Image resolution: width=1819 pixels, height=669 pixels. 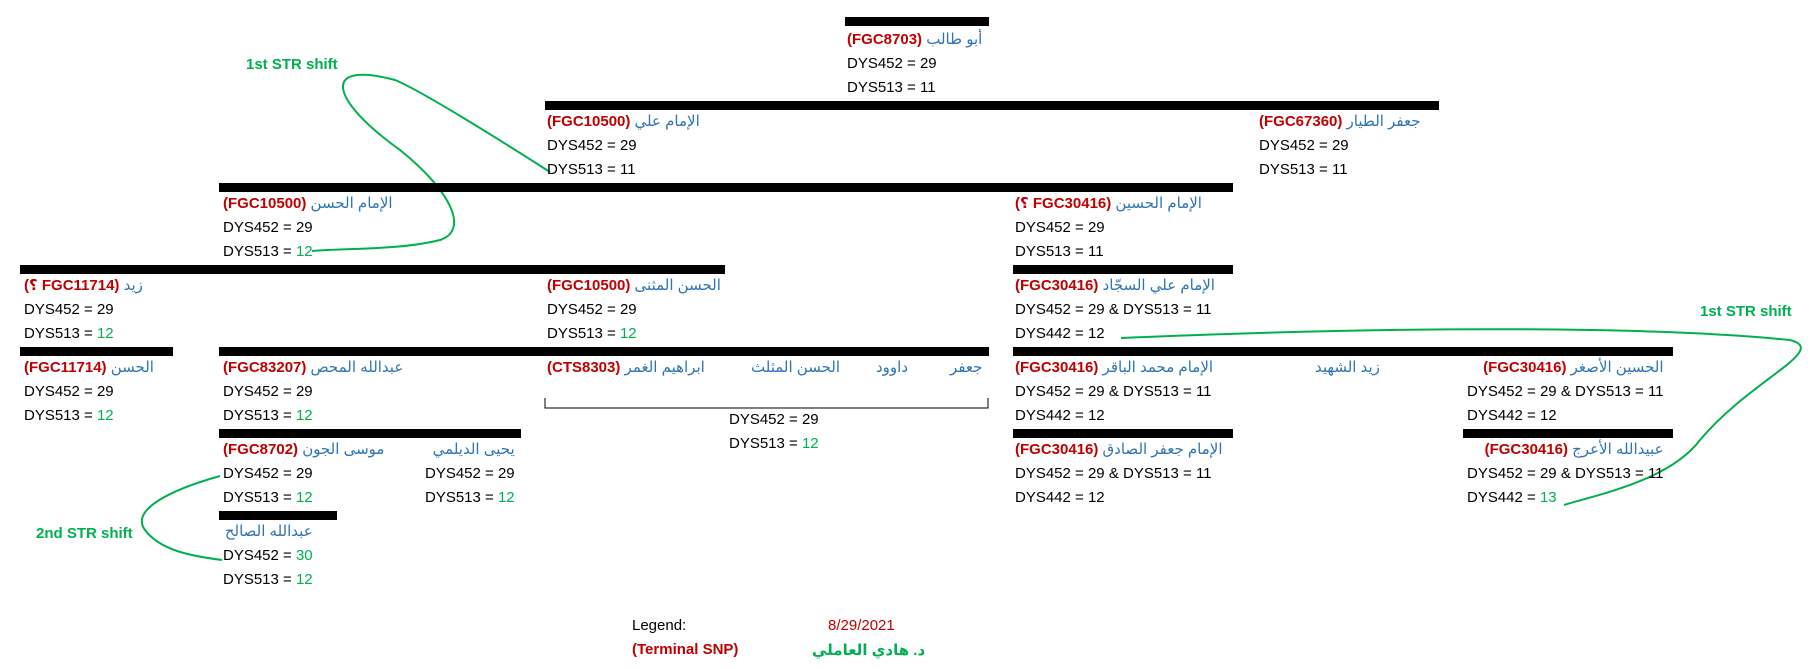 What do you see at coordinates (261, 449) in the screenshot?
I see `terminal-snp: FGC8702` at bounding box center [261, 449].